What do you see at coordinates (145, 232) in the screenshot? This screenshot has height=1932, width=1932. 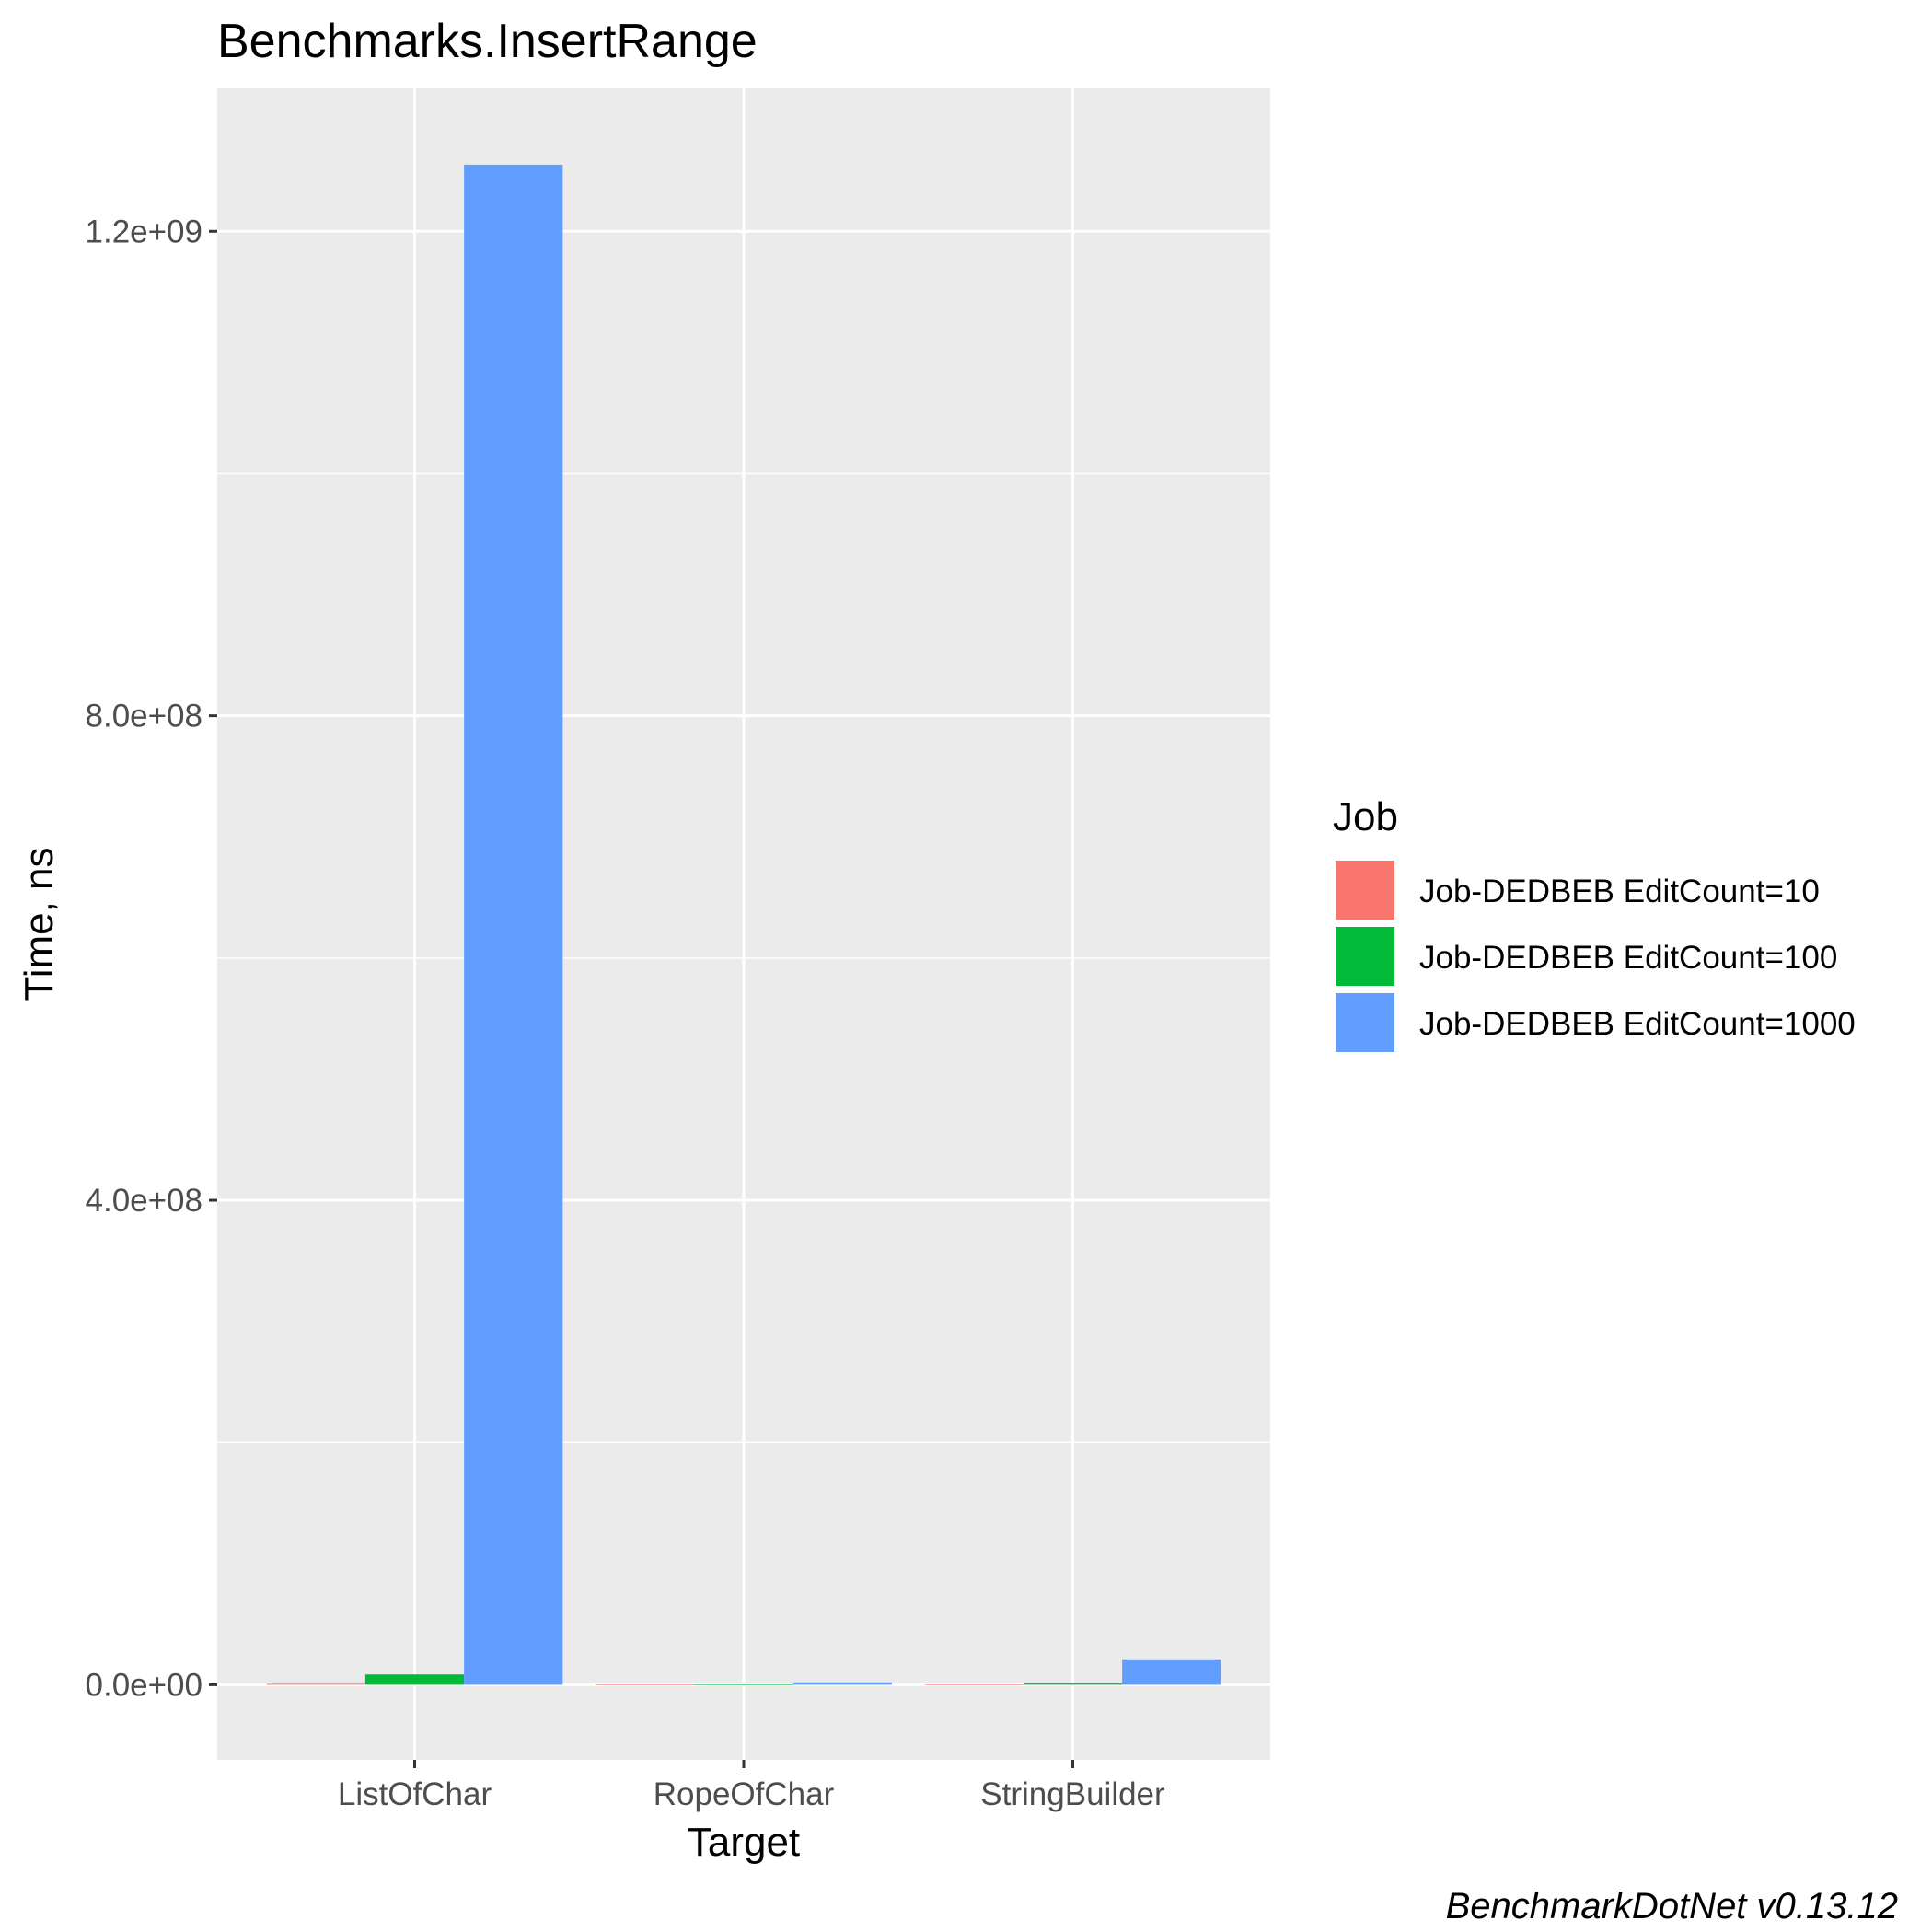 I see `y-tick-label: 1.2e+09` at bounding box center [145, 232].